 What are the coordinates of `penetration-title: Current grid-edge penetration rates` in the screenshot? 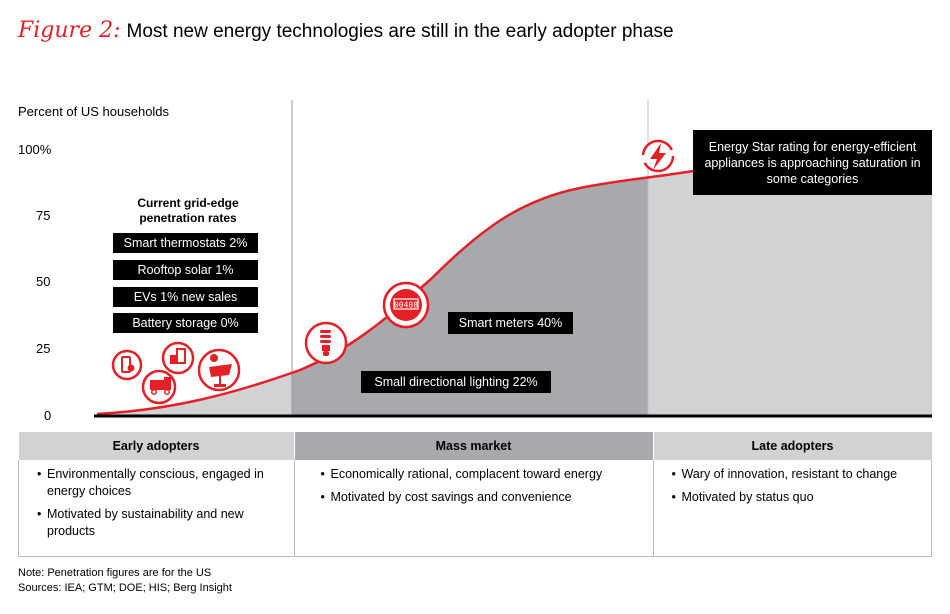 It's located at (188, 211).